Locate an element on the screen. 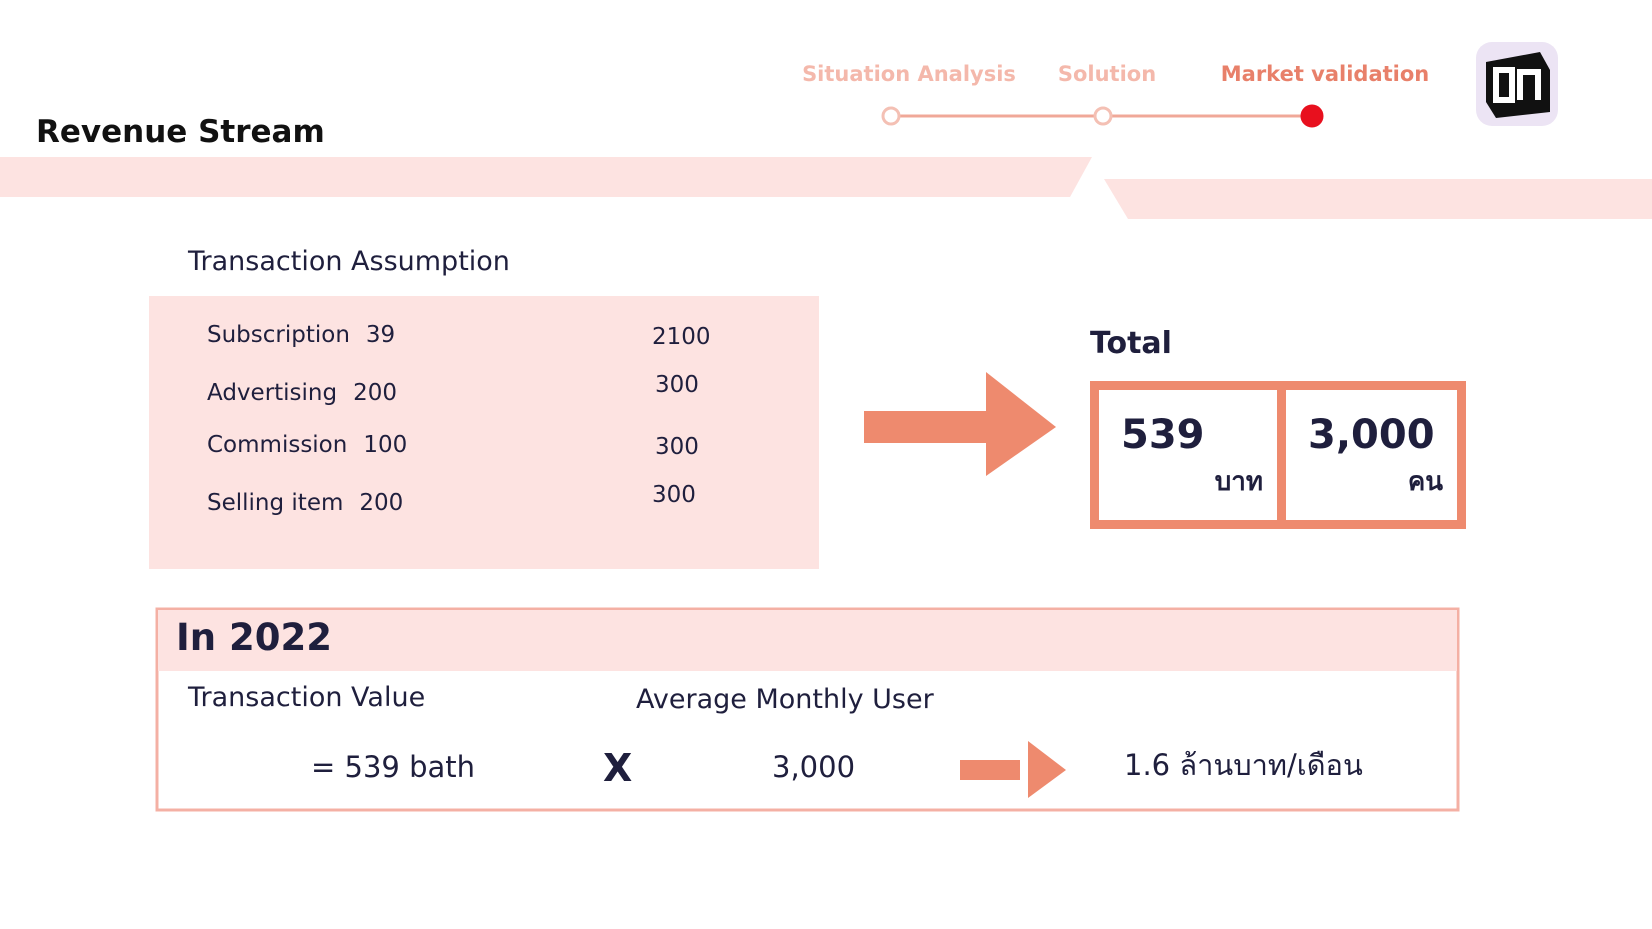 This screenshot has width=1652, height=929. value: = 539 bath is located at coordinates (393, 767).